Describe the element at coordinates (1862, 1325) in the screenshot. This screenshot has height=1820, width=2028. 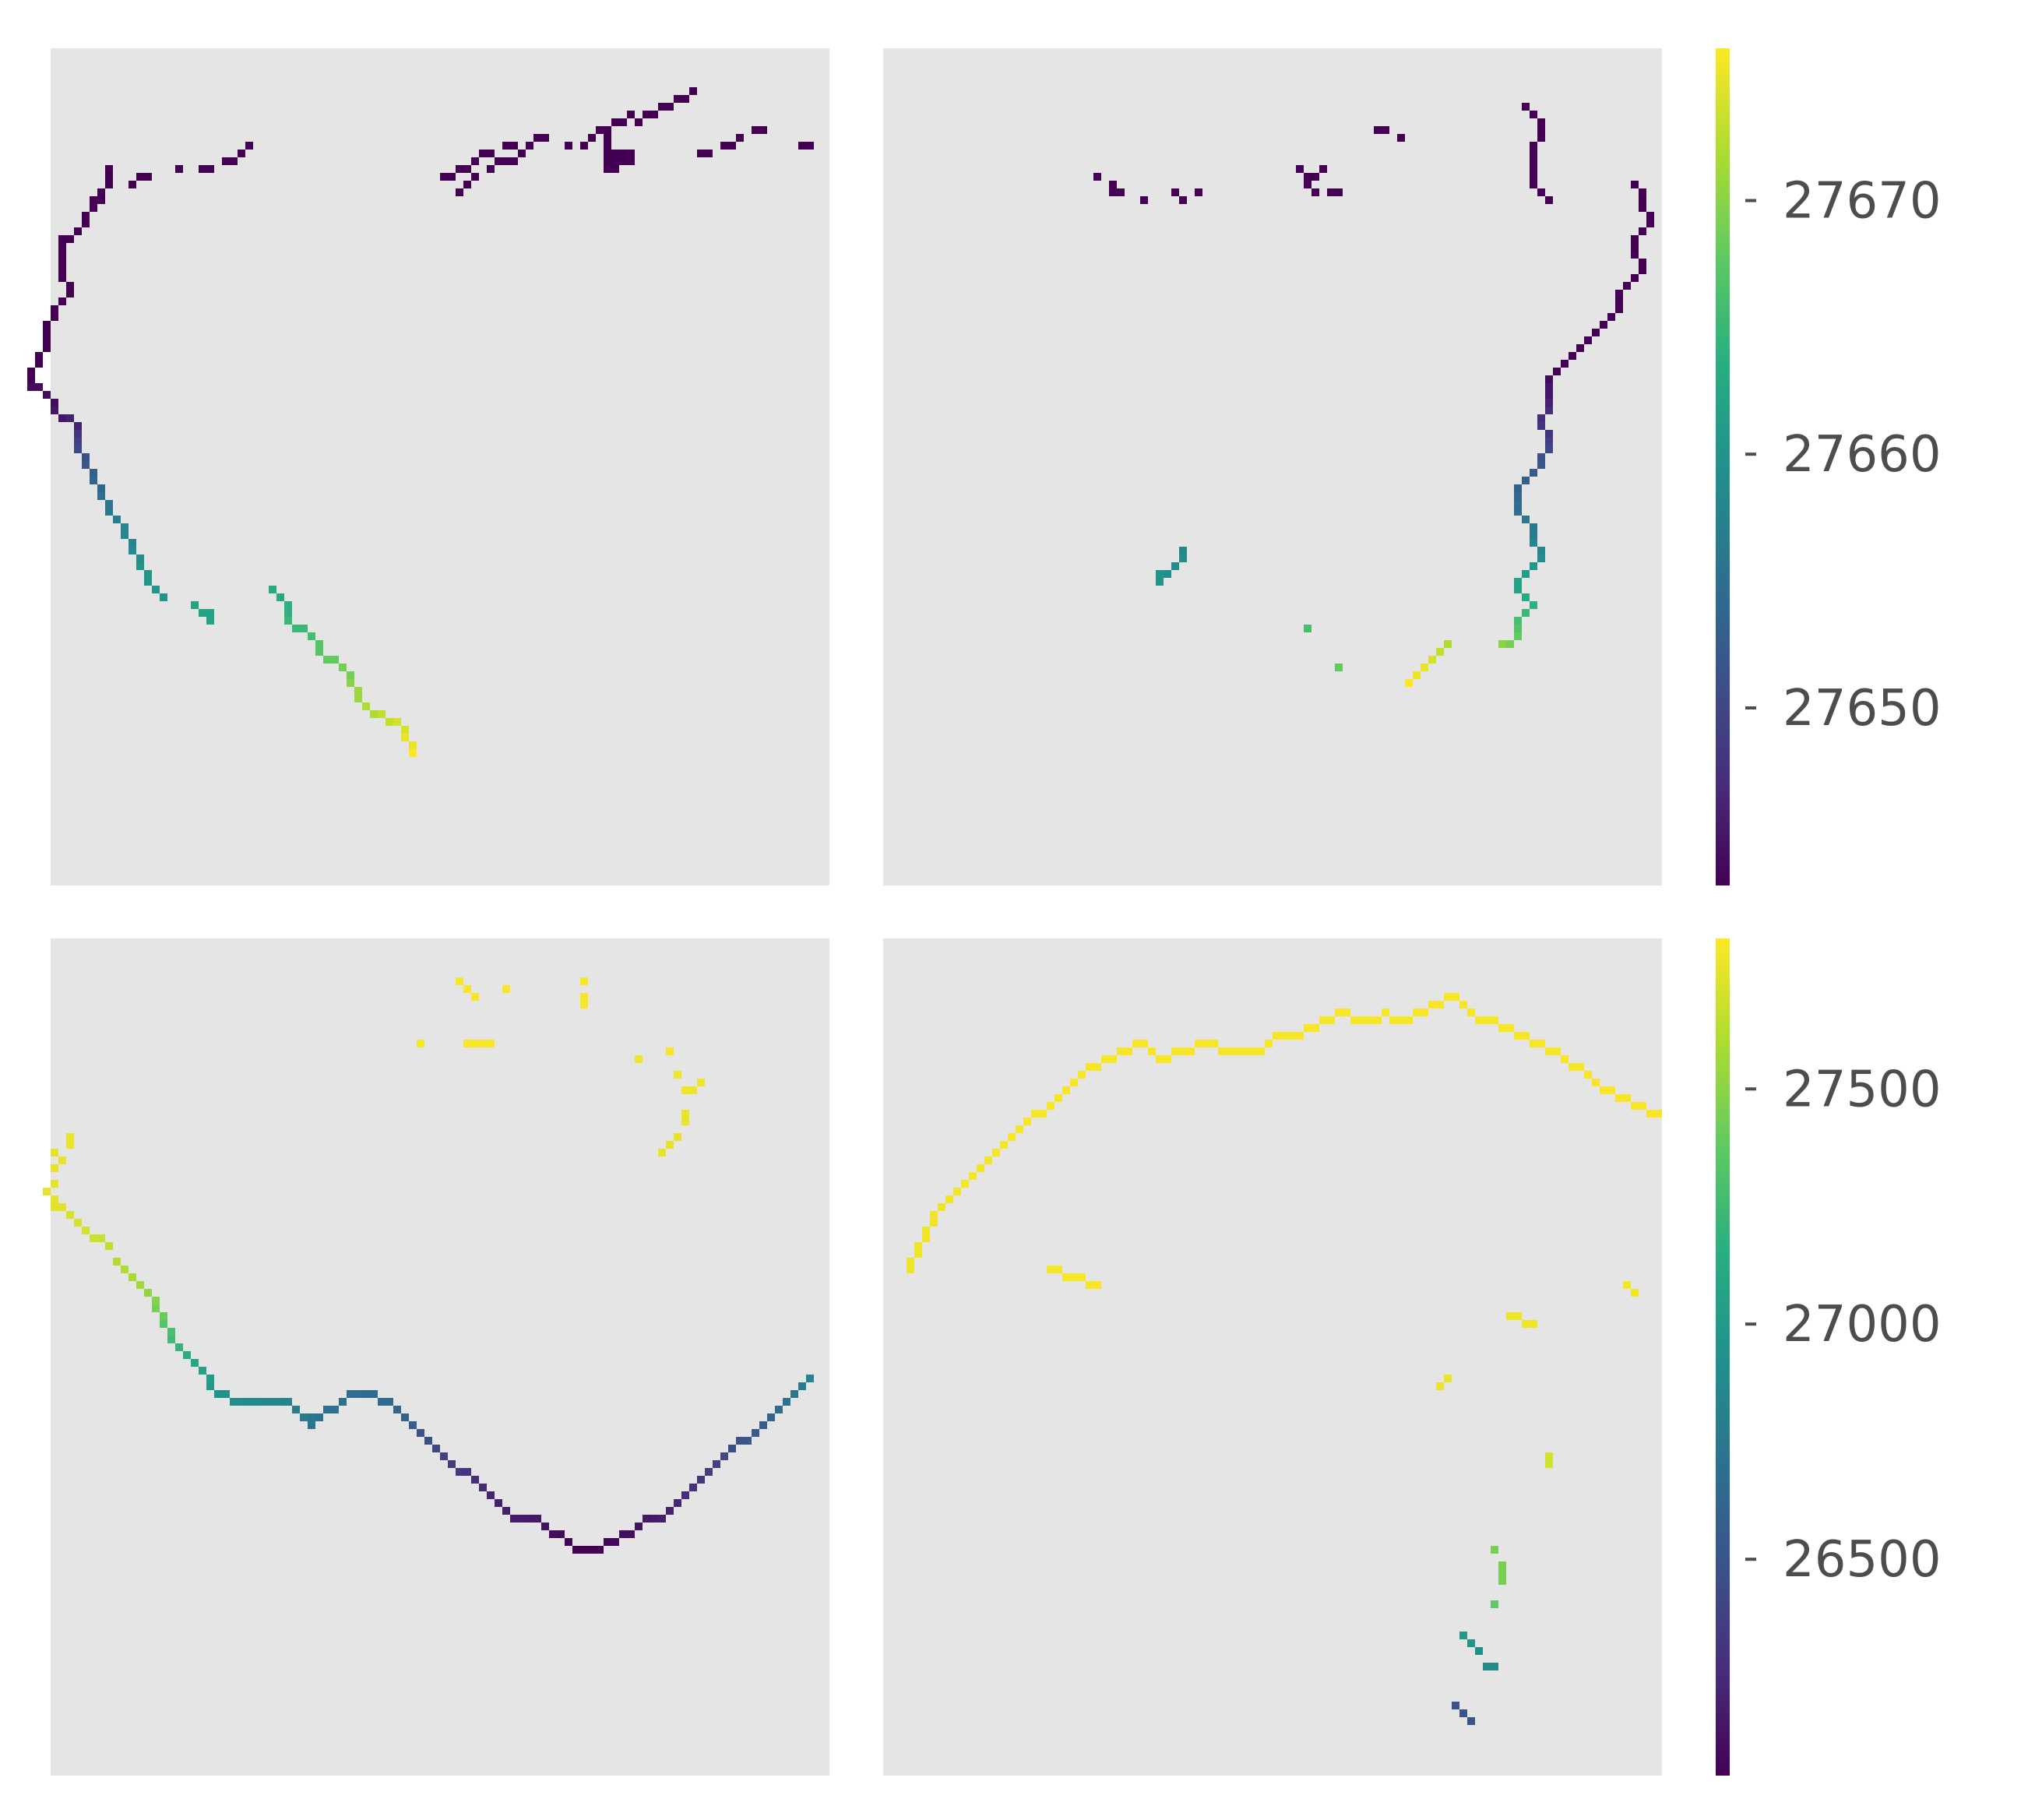
I see `colorbar-tick-label: 27000` at that location.